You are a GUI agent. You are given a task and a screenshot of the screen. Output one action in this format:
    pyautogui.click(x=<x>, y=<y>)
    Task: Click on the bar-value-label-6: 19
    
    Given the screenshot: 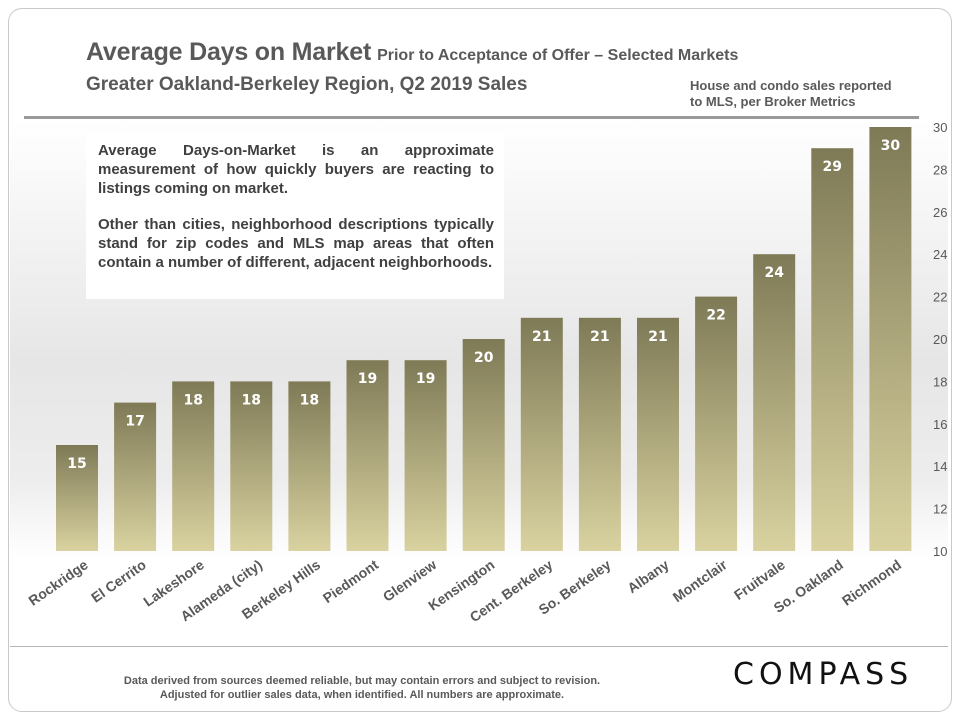 What is the action you would take?
    pyautogui.click(x=425, y=379)
    